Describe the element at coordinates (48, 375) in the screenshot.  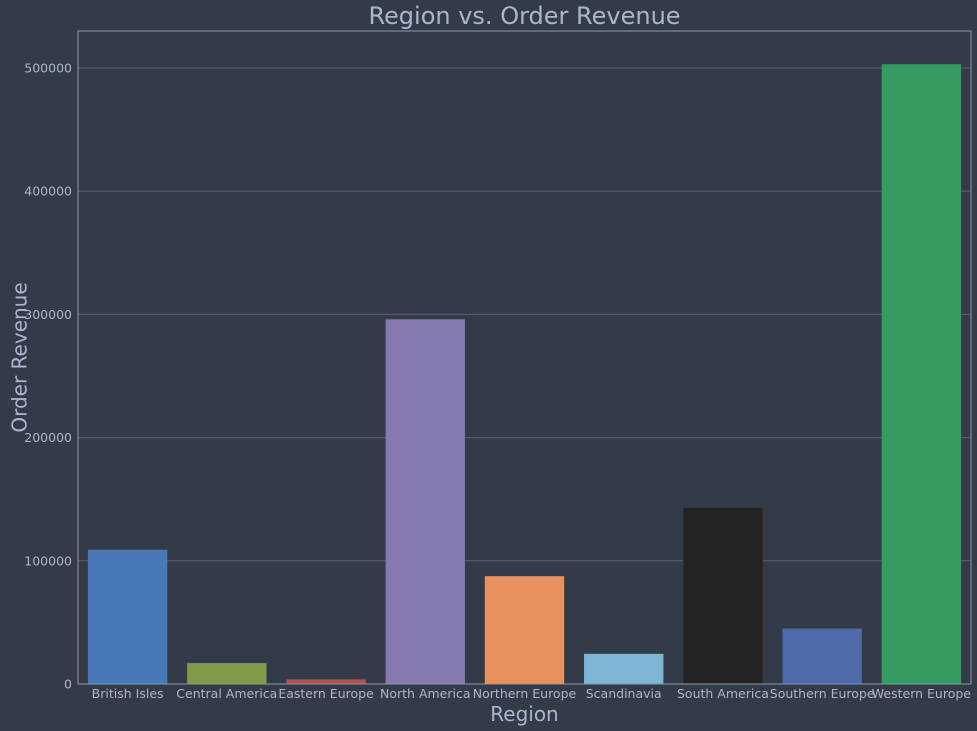
I see `y-tick-labels: 0 100000 200000 300000 400000 500000` at that location.